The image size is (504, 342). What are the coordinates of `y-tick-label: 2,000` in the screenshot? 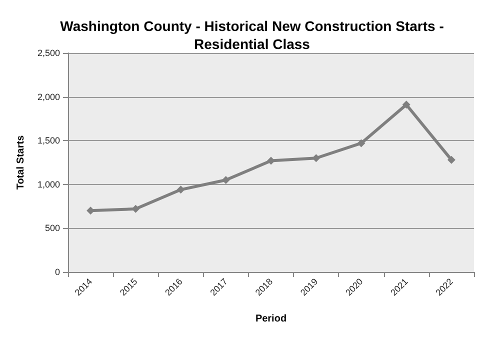 It's located at (48, 97).